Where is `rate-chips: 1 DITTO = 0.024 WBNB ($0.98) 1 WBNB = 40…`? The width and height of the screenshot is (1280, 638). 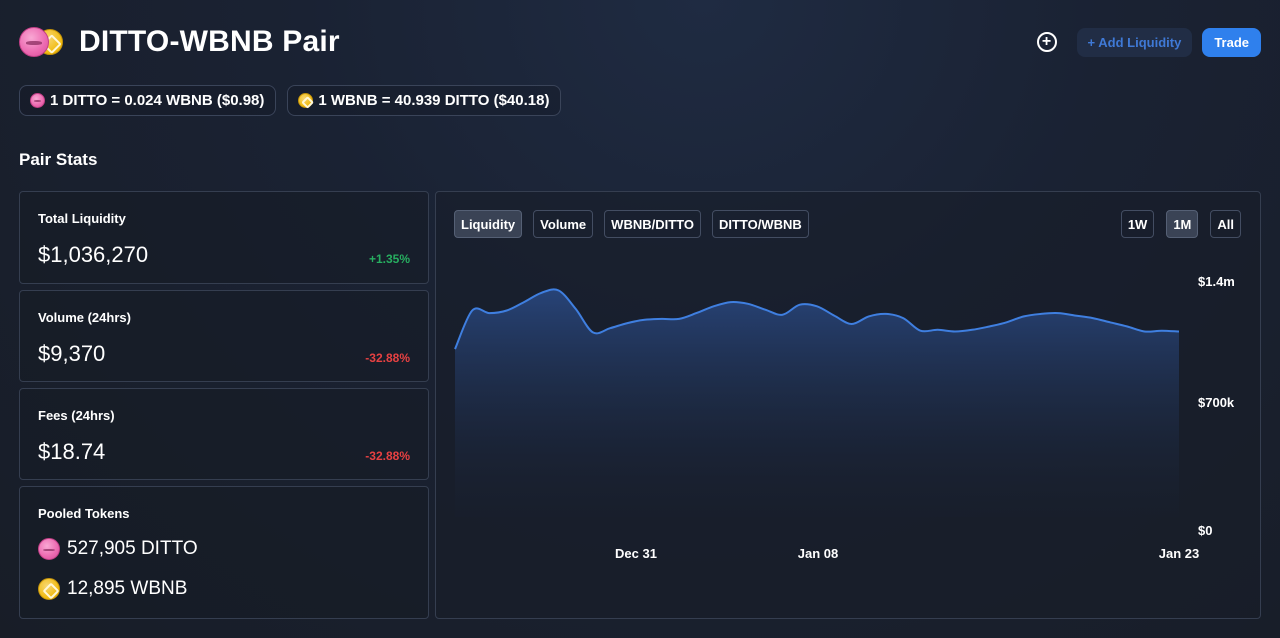
rate-chips: 1 DITTO = 0.024 WBNB ($0.98) 1 WBNB = 40… is located at coordinates (290, 100).